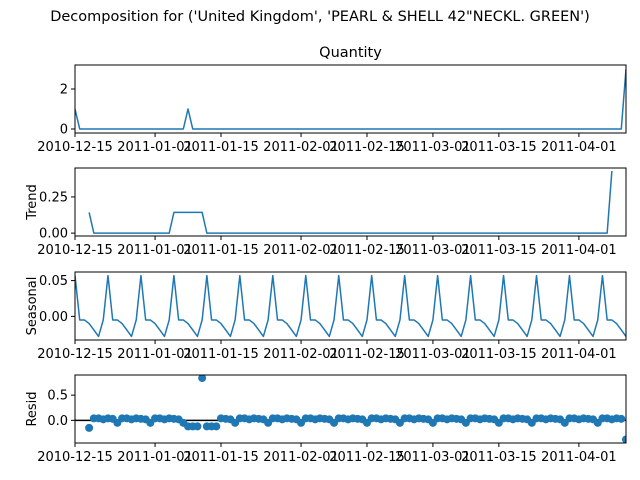 This screenshot has width=640, height=480. Describe the element at coordinates (301, 457) in the screenshot. I see `resid-xtick-label: 2011-02-01` at that location.